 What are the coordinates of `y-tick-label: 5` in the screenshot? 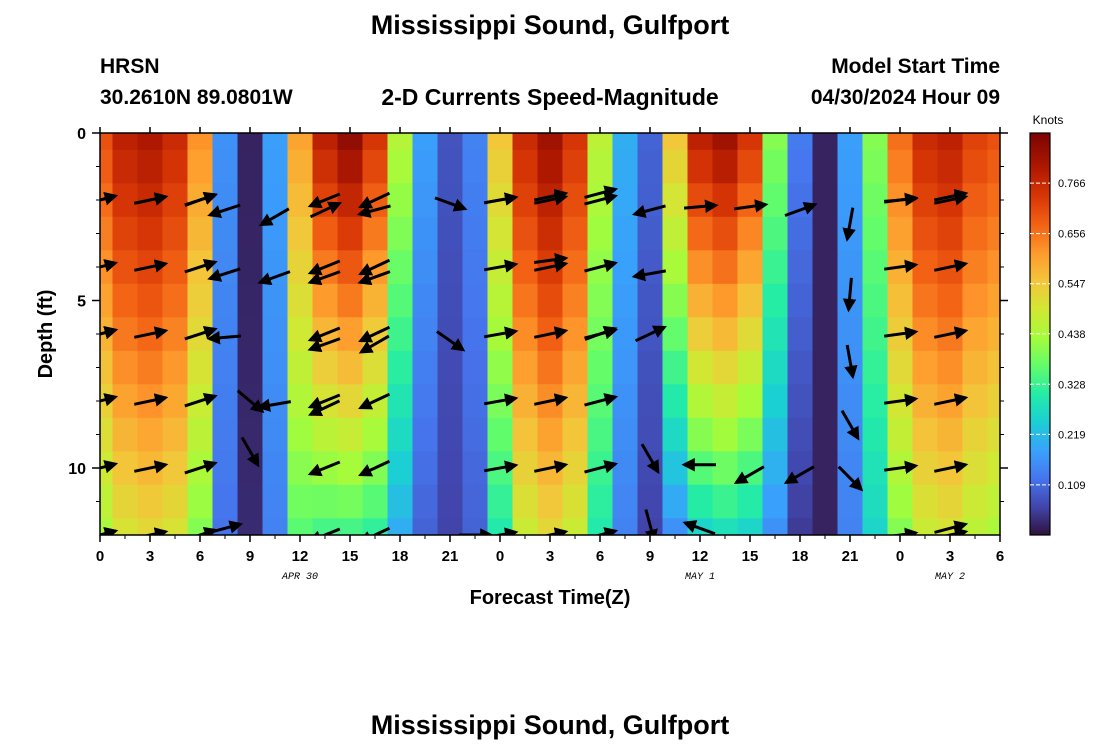 It's located at (81, 302).